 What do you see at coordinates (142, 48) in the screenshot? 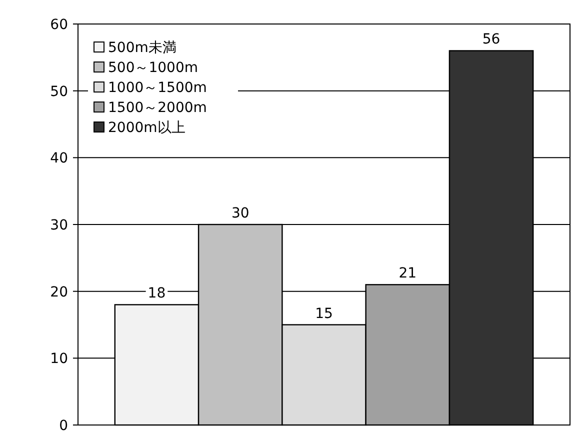
I see `legend-label: 500m未満` at bounding box center [142, 48].